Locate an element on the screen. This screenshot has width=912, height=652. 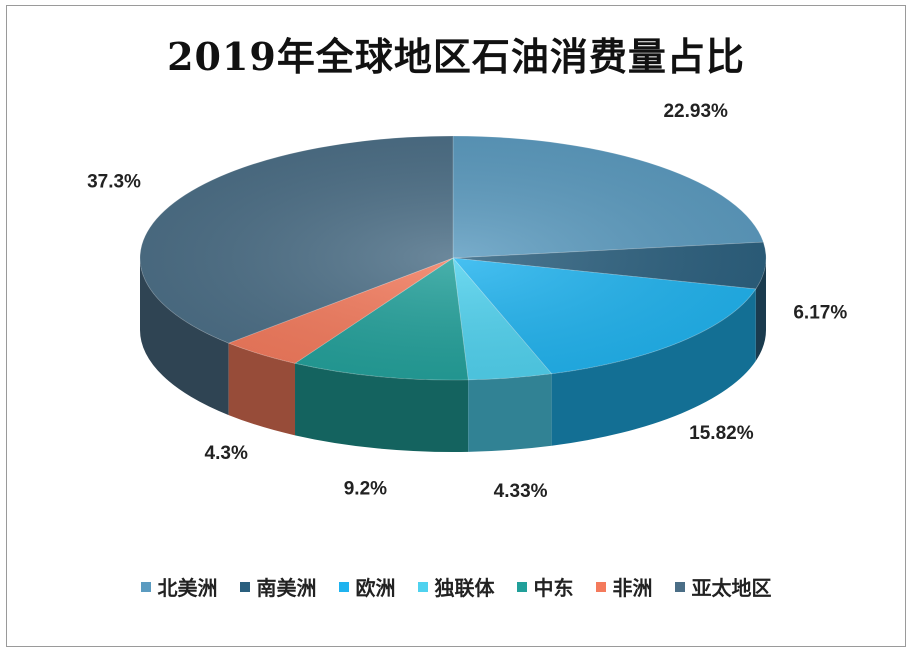
data-label-4: 9.2% is located at coordinates (365, 489).